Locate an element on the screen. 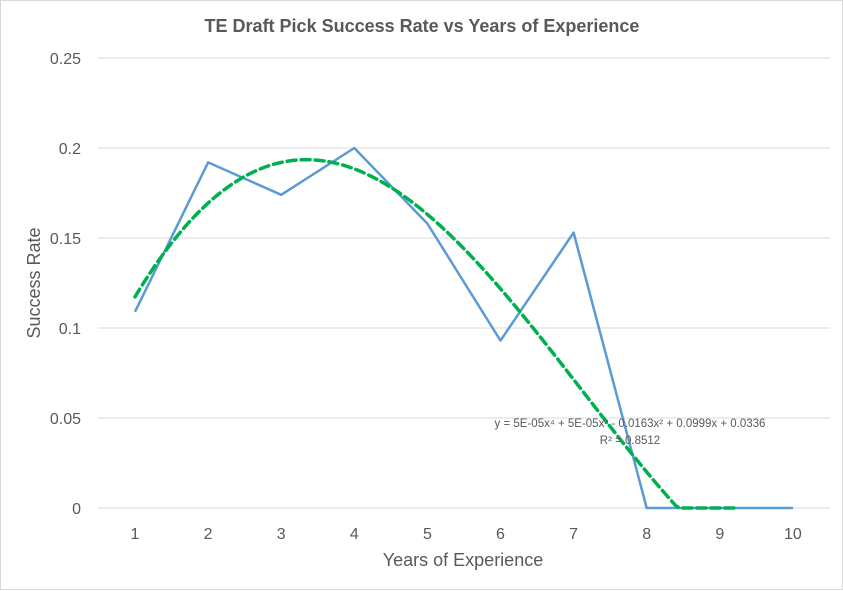 This screenshot has width=843, height=591. x-tick-label: 3 is located at coordinates (281, 534).